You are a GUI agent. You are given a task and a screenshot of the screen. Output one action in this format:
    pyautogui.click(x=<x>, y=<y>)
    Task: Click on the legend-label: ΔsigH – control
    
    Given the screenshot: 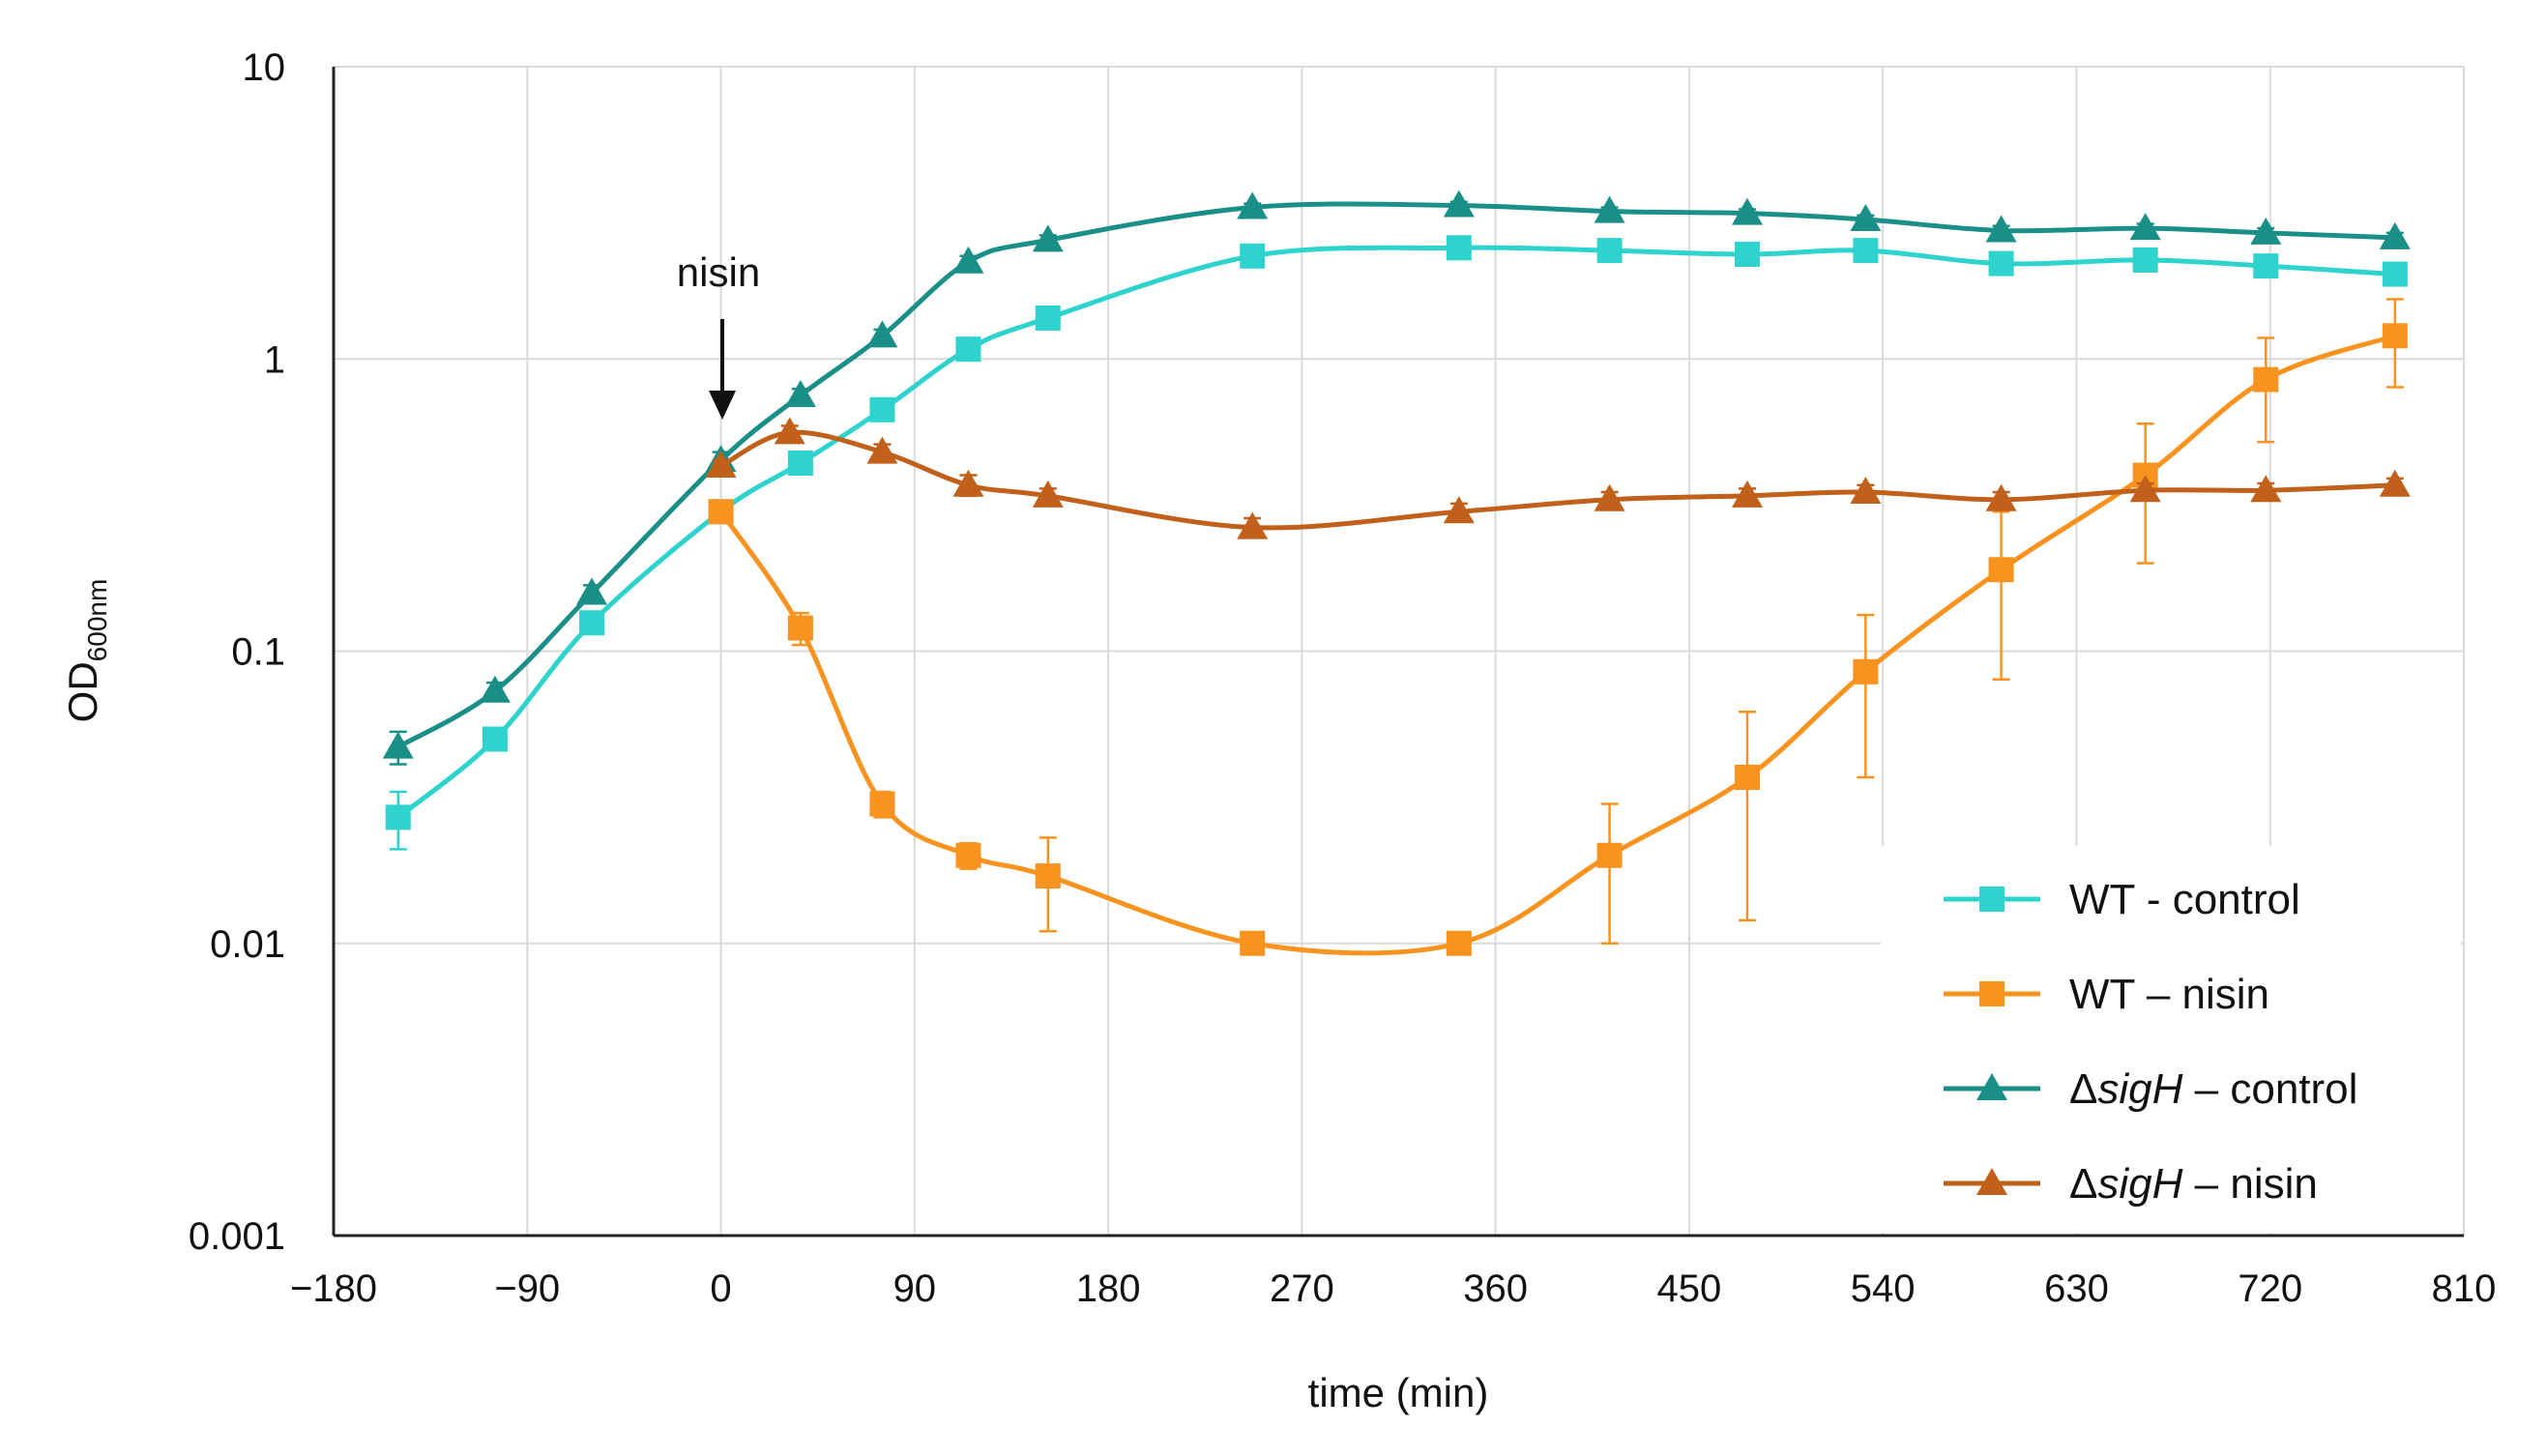 What is the action you would take?
    pyautogui.click(x=2213, y=1089)
    